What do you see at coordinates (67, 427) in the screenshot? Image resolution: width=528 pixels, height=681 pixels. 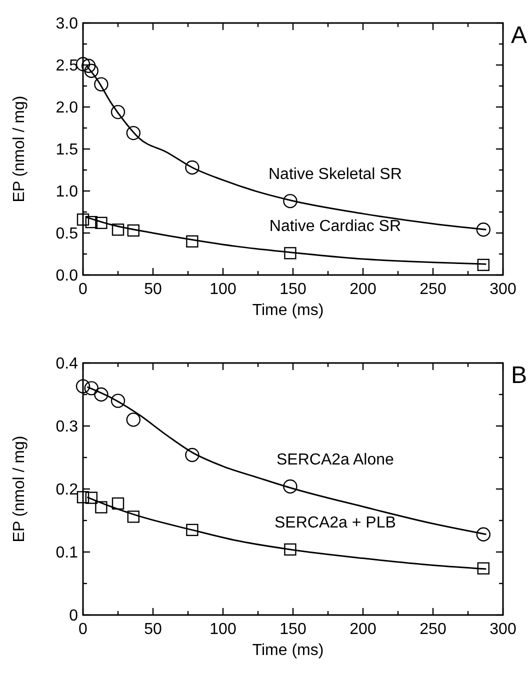 I see `y-tick-label: 0.3` at bounding box center [67, 427].